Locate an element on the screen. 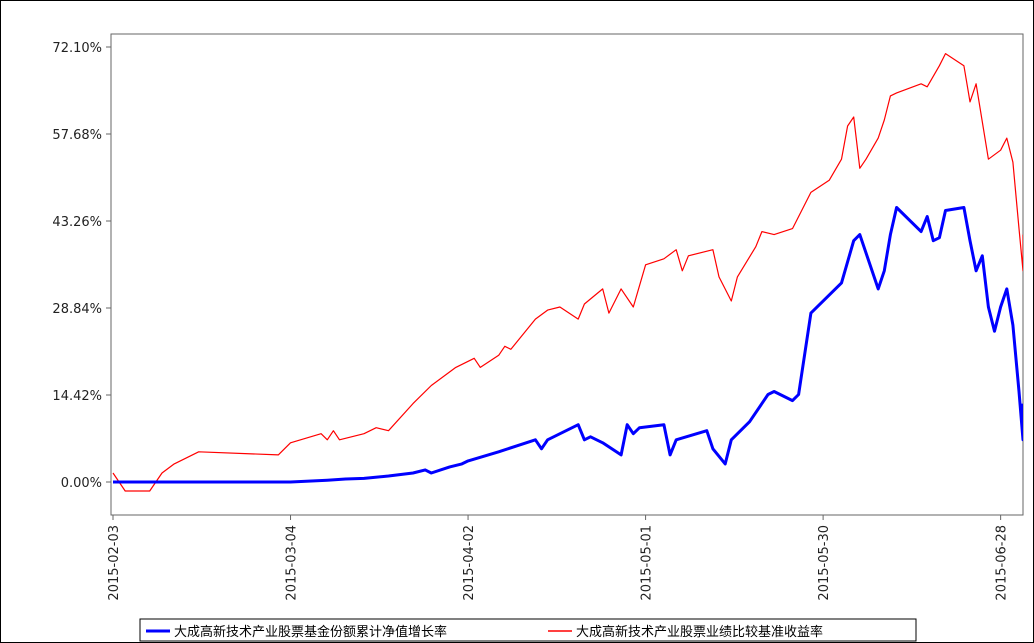 The image size is (1034, 643). x-tick-label: 2015-06-28 is located at coordinates (1002, 563).